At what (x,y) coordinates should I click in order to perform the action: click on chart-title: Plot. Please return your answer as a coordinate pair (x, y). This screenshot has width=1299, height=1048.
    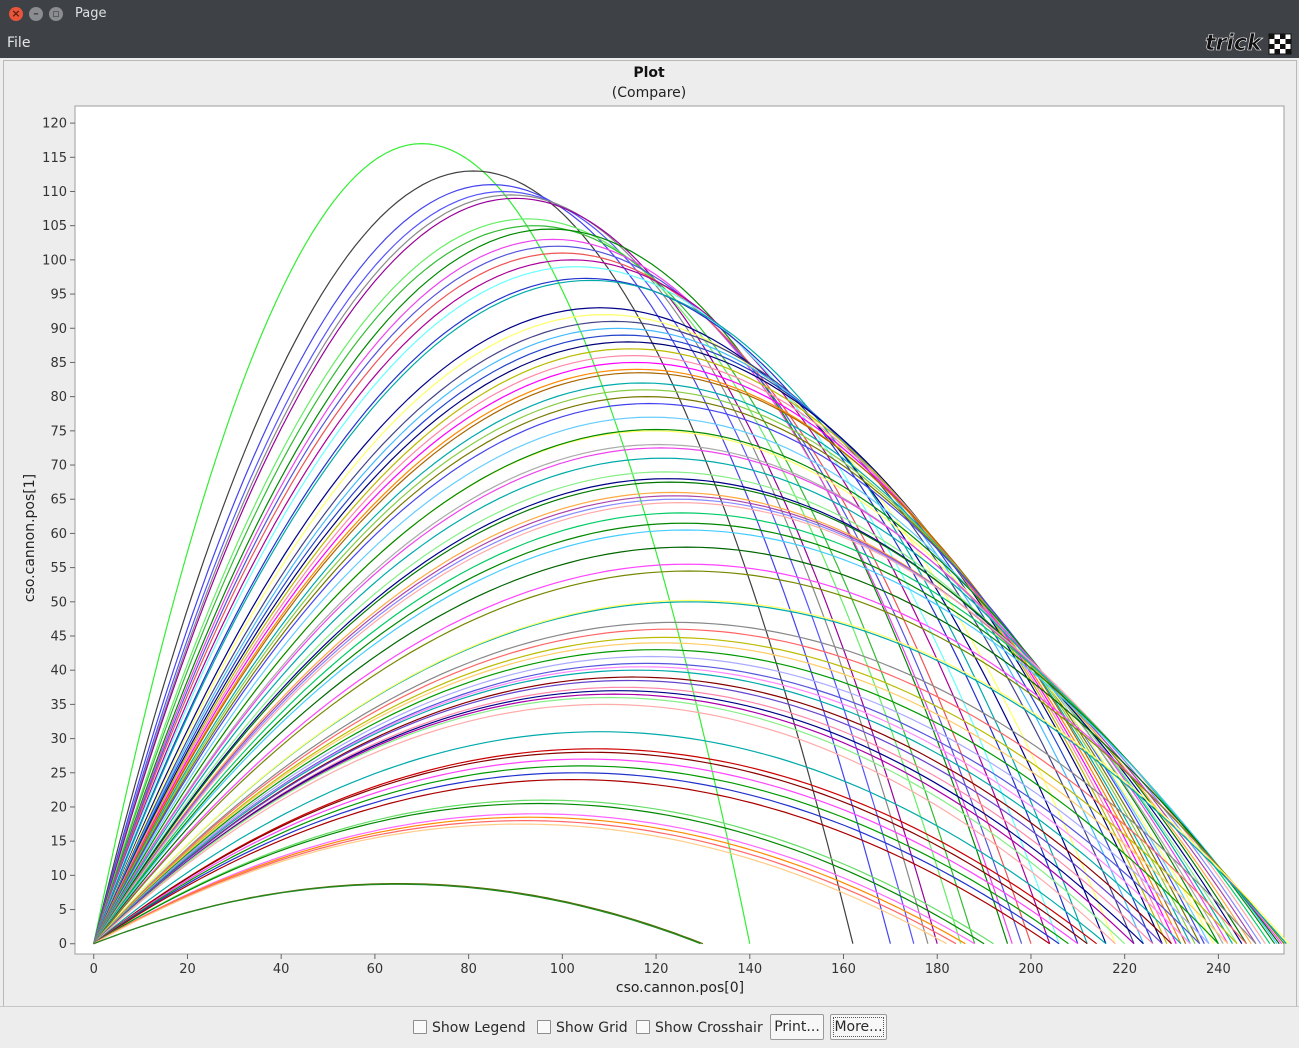
    Looking at the image, I should click on (649, 73).